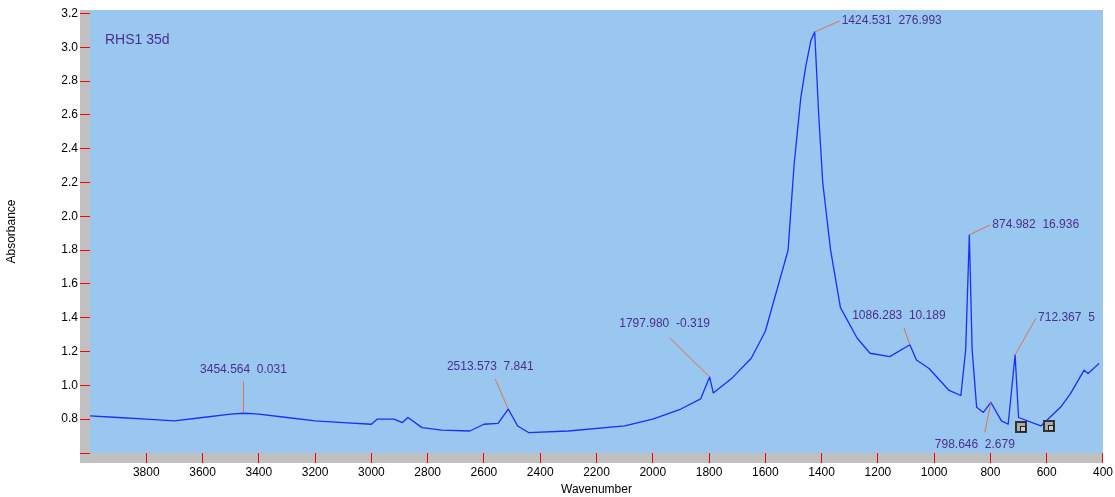  Describe the element at coordinates (484, 471) in the screenshot. I see `x-tick-label: 2600` at that location.